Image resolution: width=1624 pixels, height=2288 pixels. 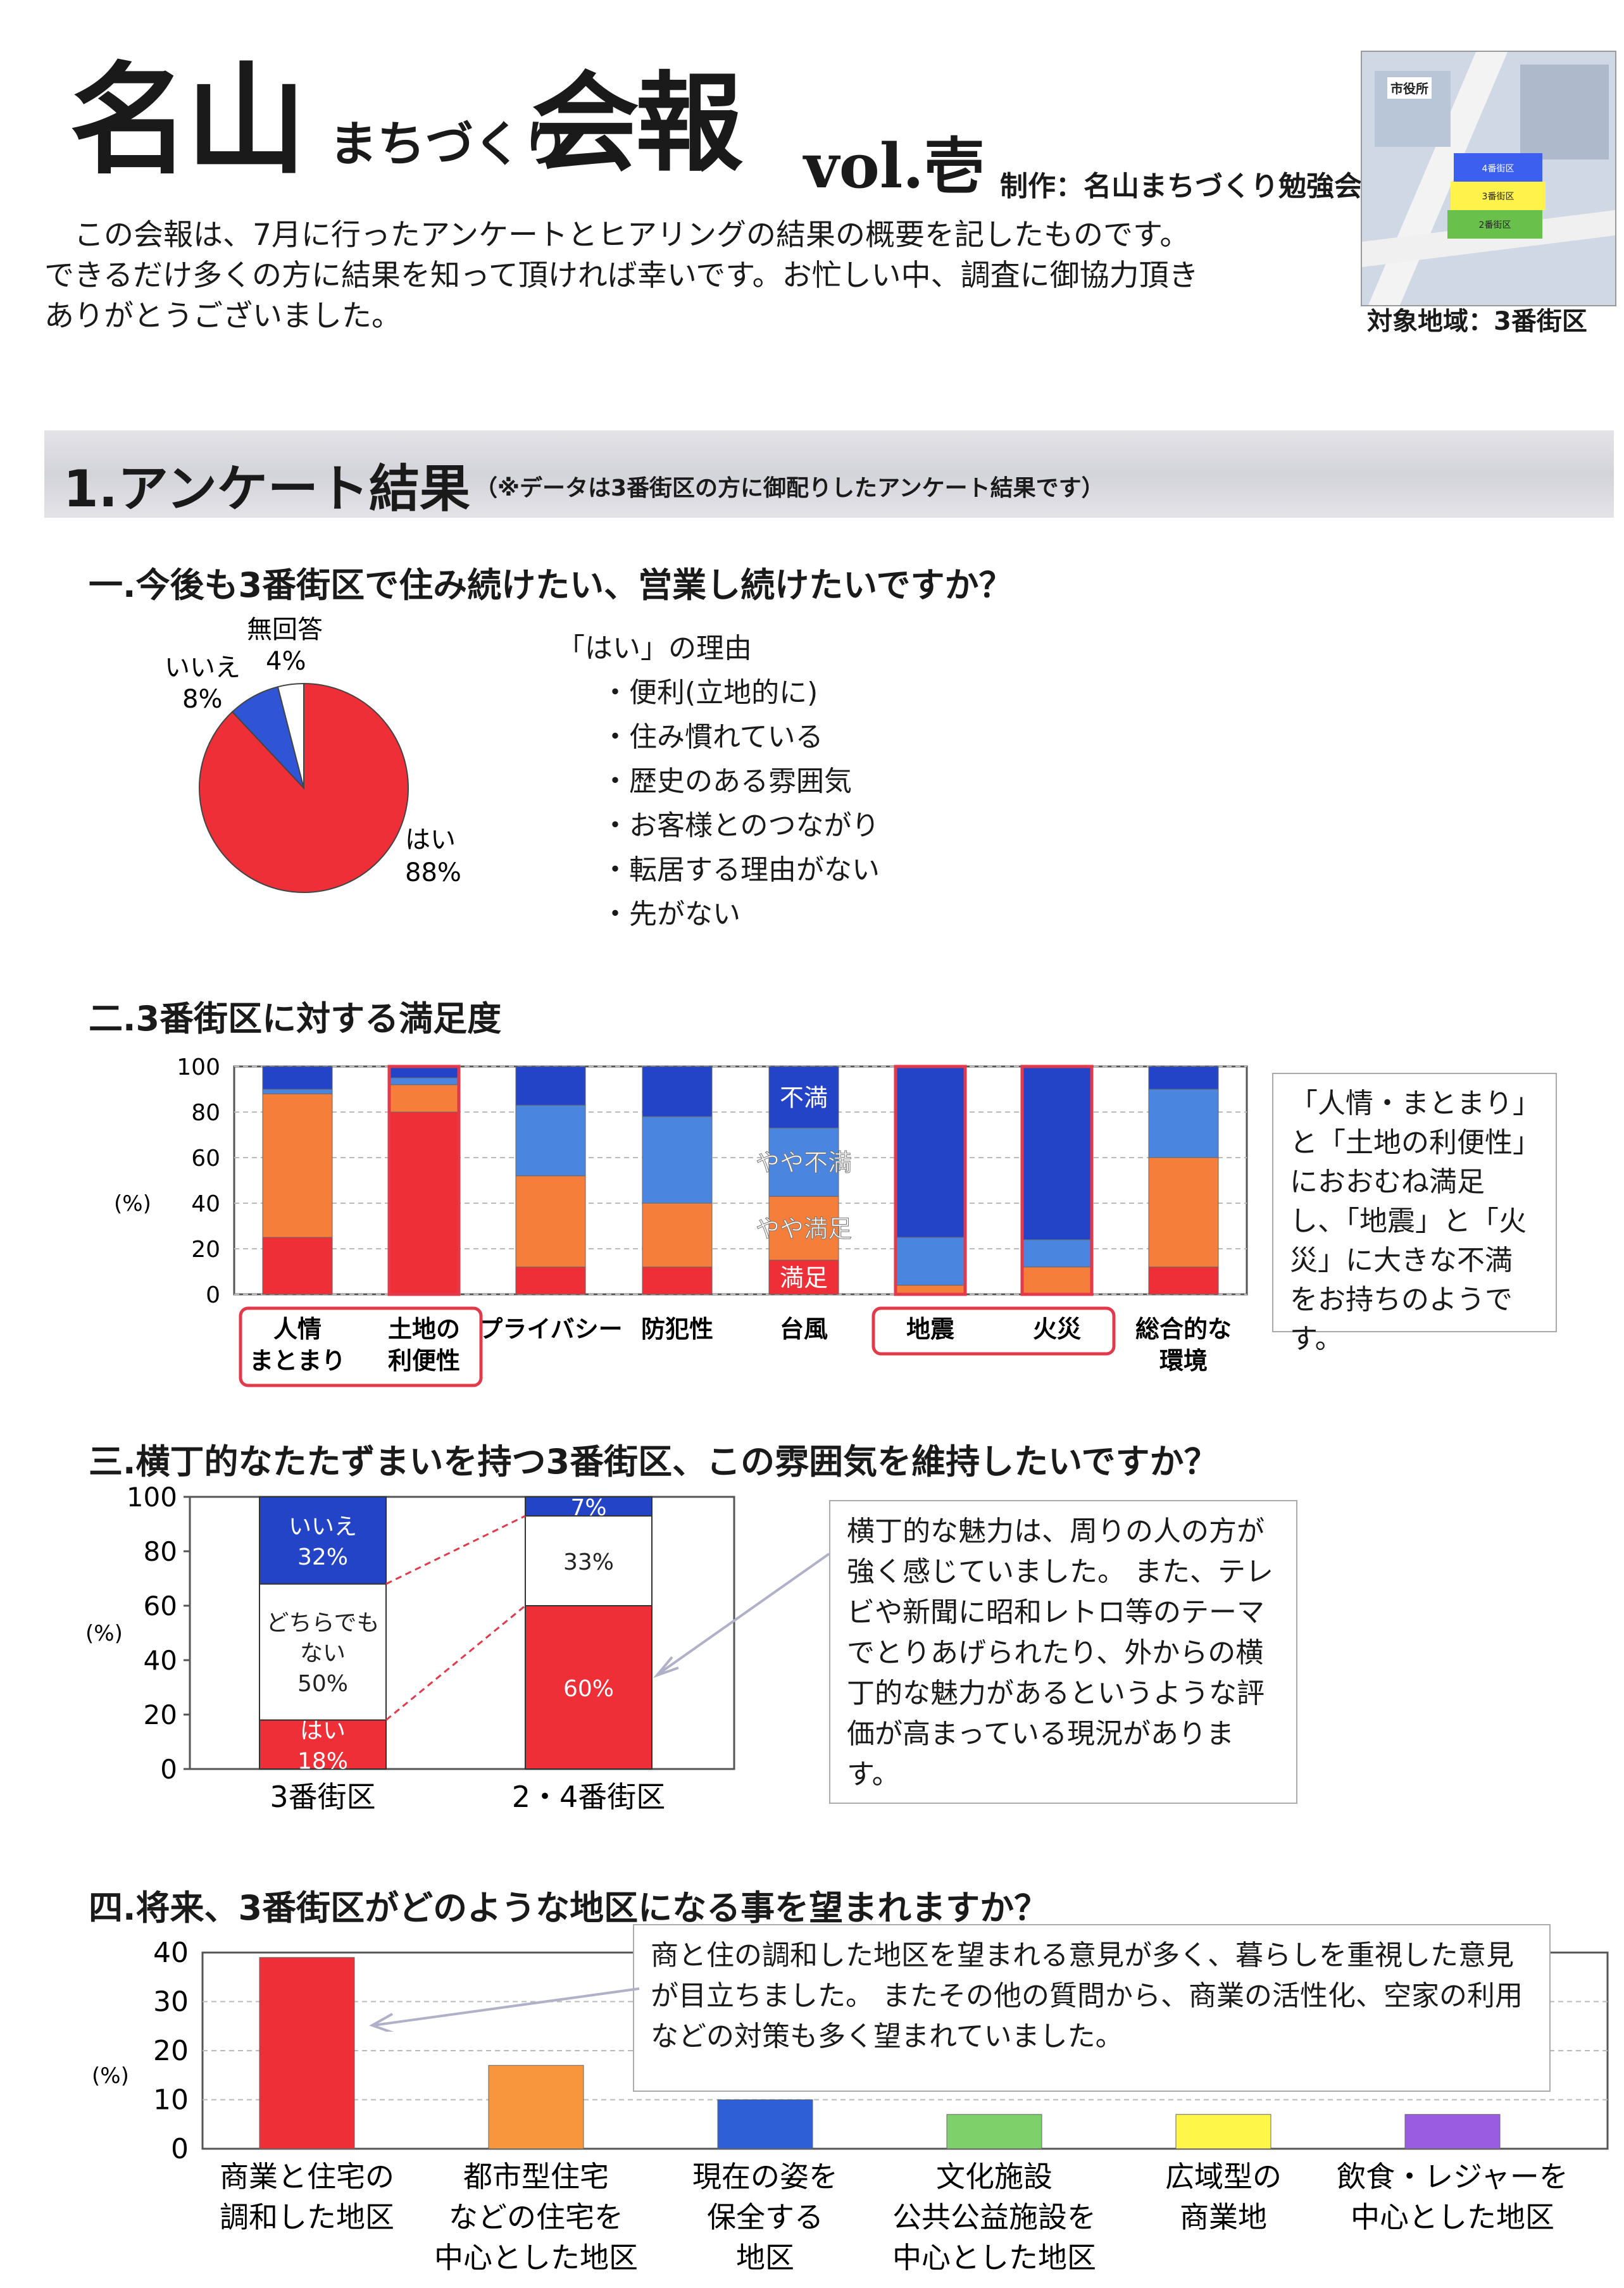 What do you see at coordinates (670, 914) in the screenshot?
I see `q1-reason: ・先がない` at bounding box center [670, 914].